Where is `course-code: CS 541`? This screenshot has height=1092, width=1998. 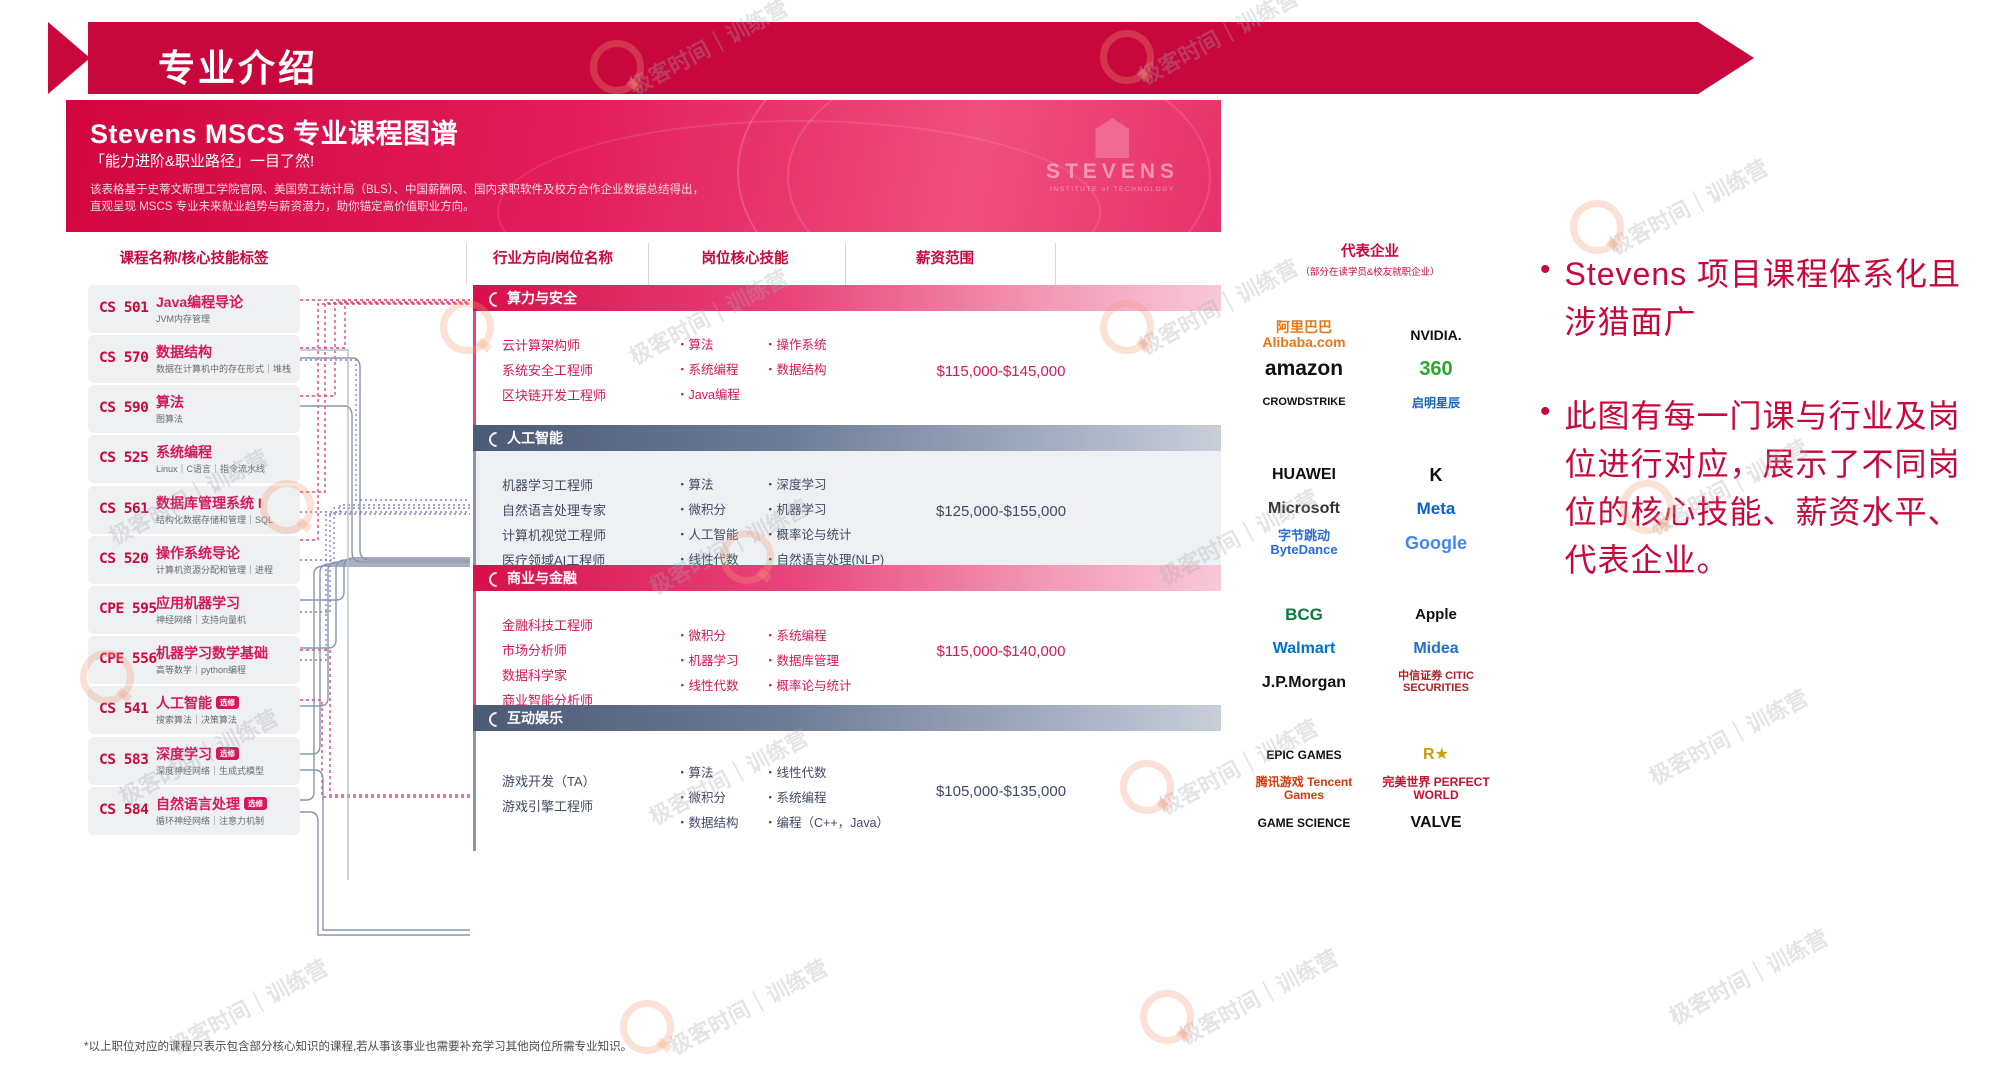 course-code: CS 541 is located at coordinates (124, 709).